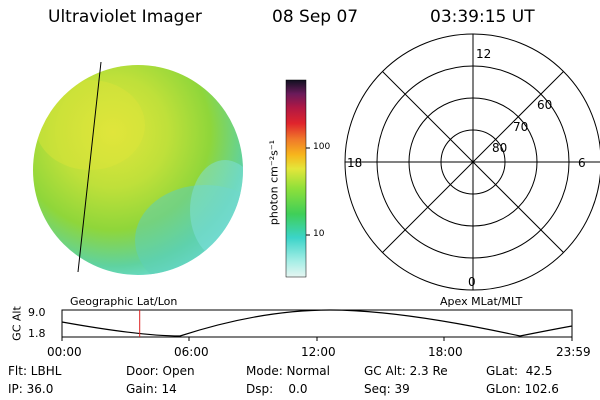 The height and width of the screenshot is (400, 600). What do you see at coordinates (89, 167) in the screenshot?
I see `terminator-line` at bounding box center [89, 167].